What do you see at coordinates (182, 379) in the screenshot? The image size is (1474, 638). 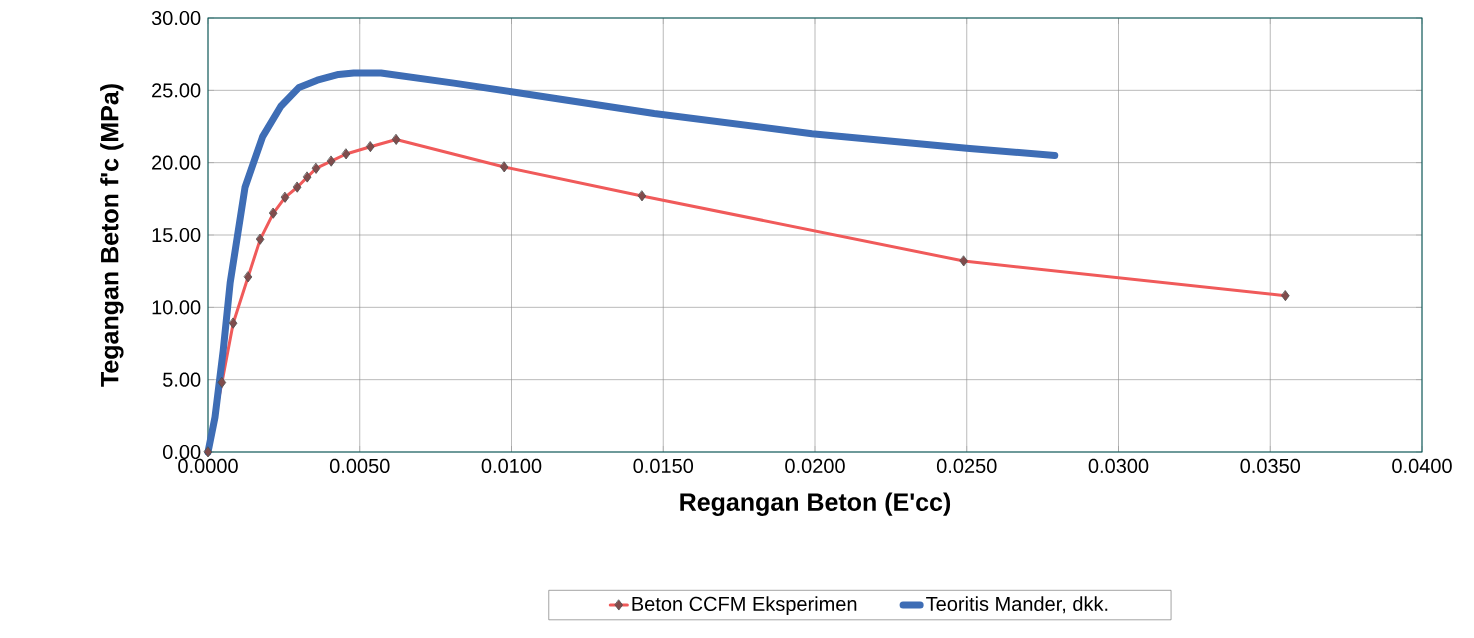 I see `y-tick-label: 5.00` at bounding box center [182, 379].